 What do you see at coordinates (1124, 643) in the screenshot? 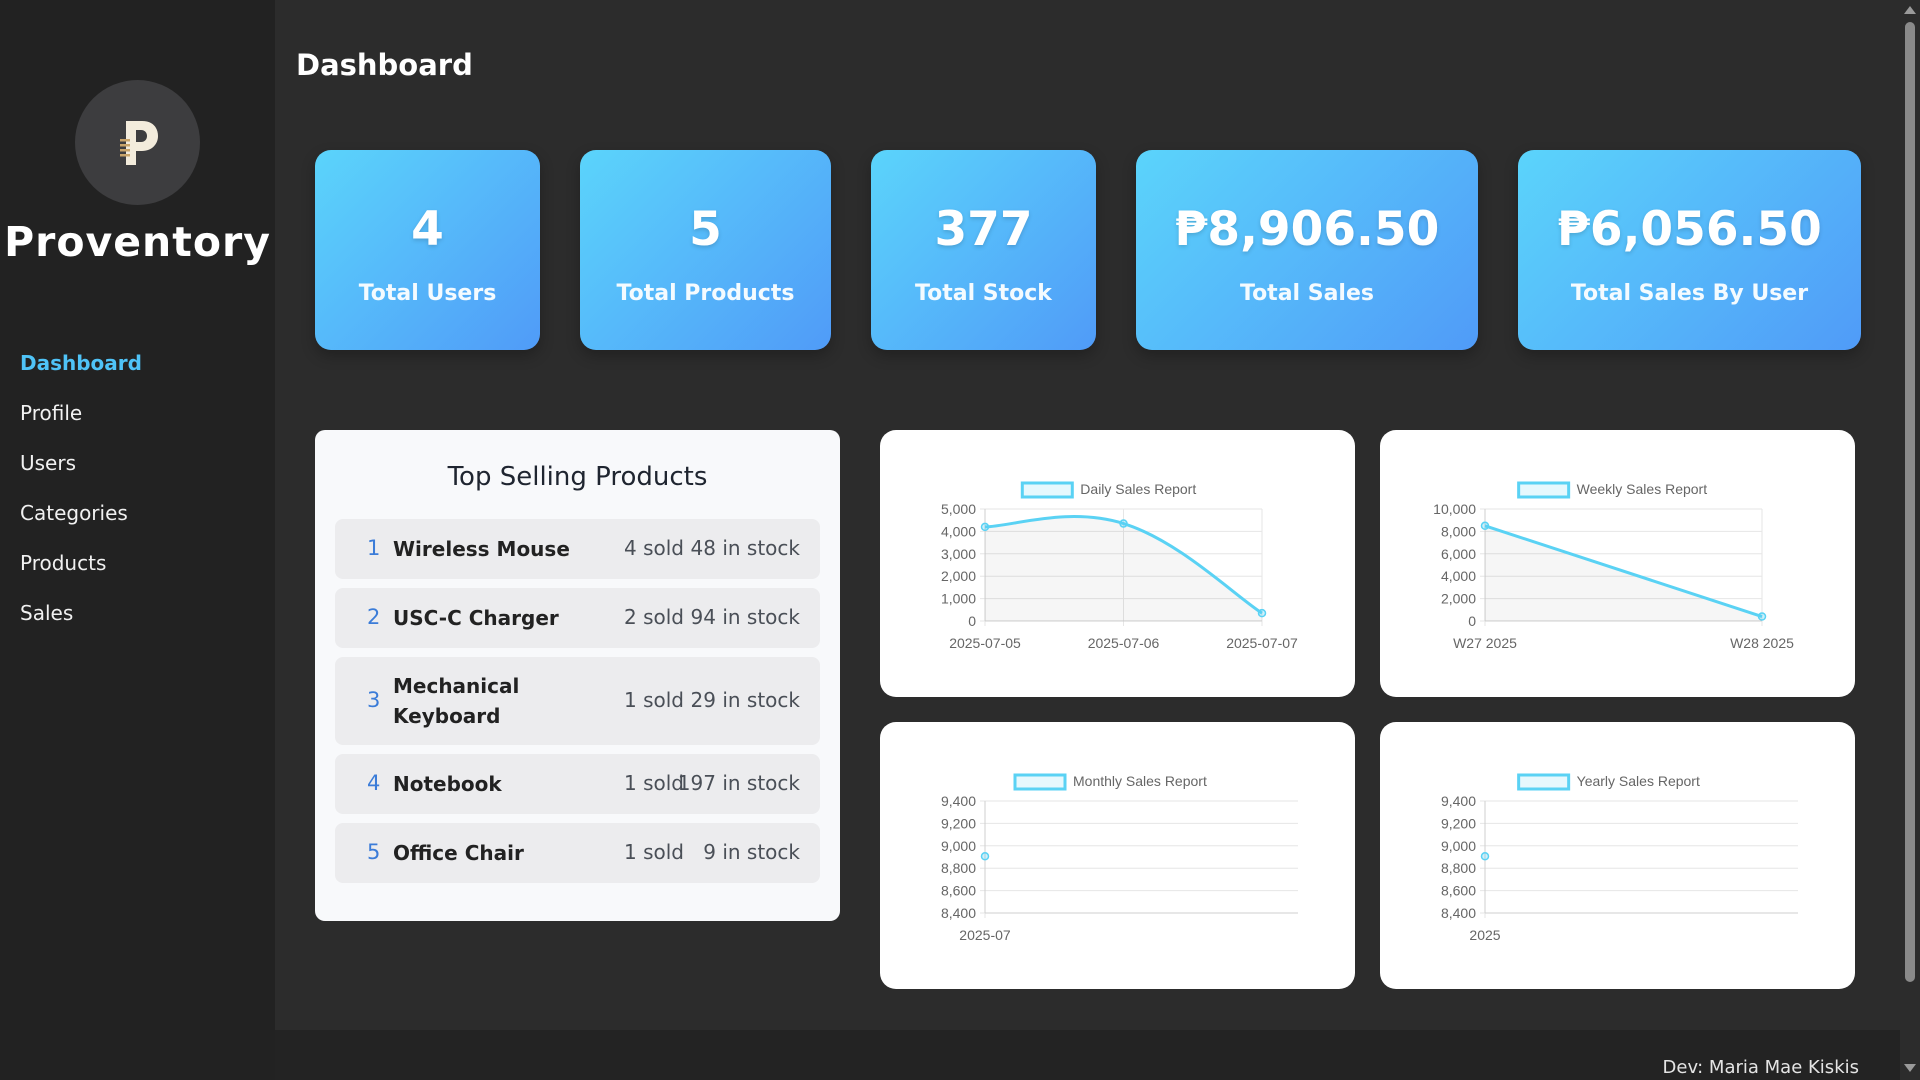
I see `x-tick-label: 2025-07-06` at bounding box center [1124, 643].